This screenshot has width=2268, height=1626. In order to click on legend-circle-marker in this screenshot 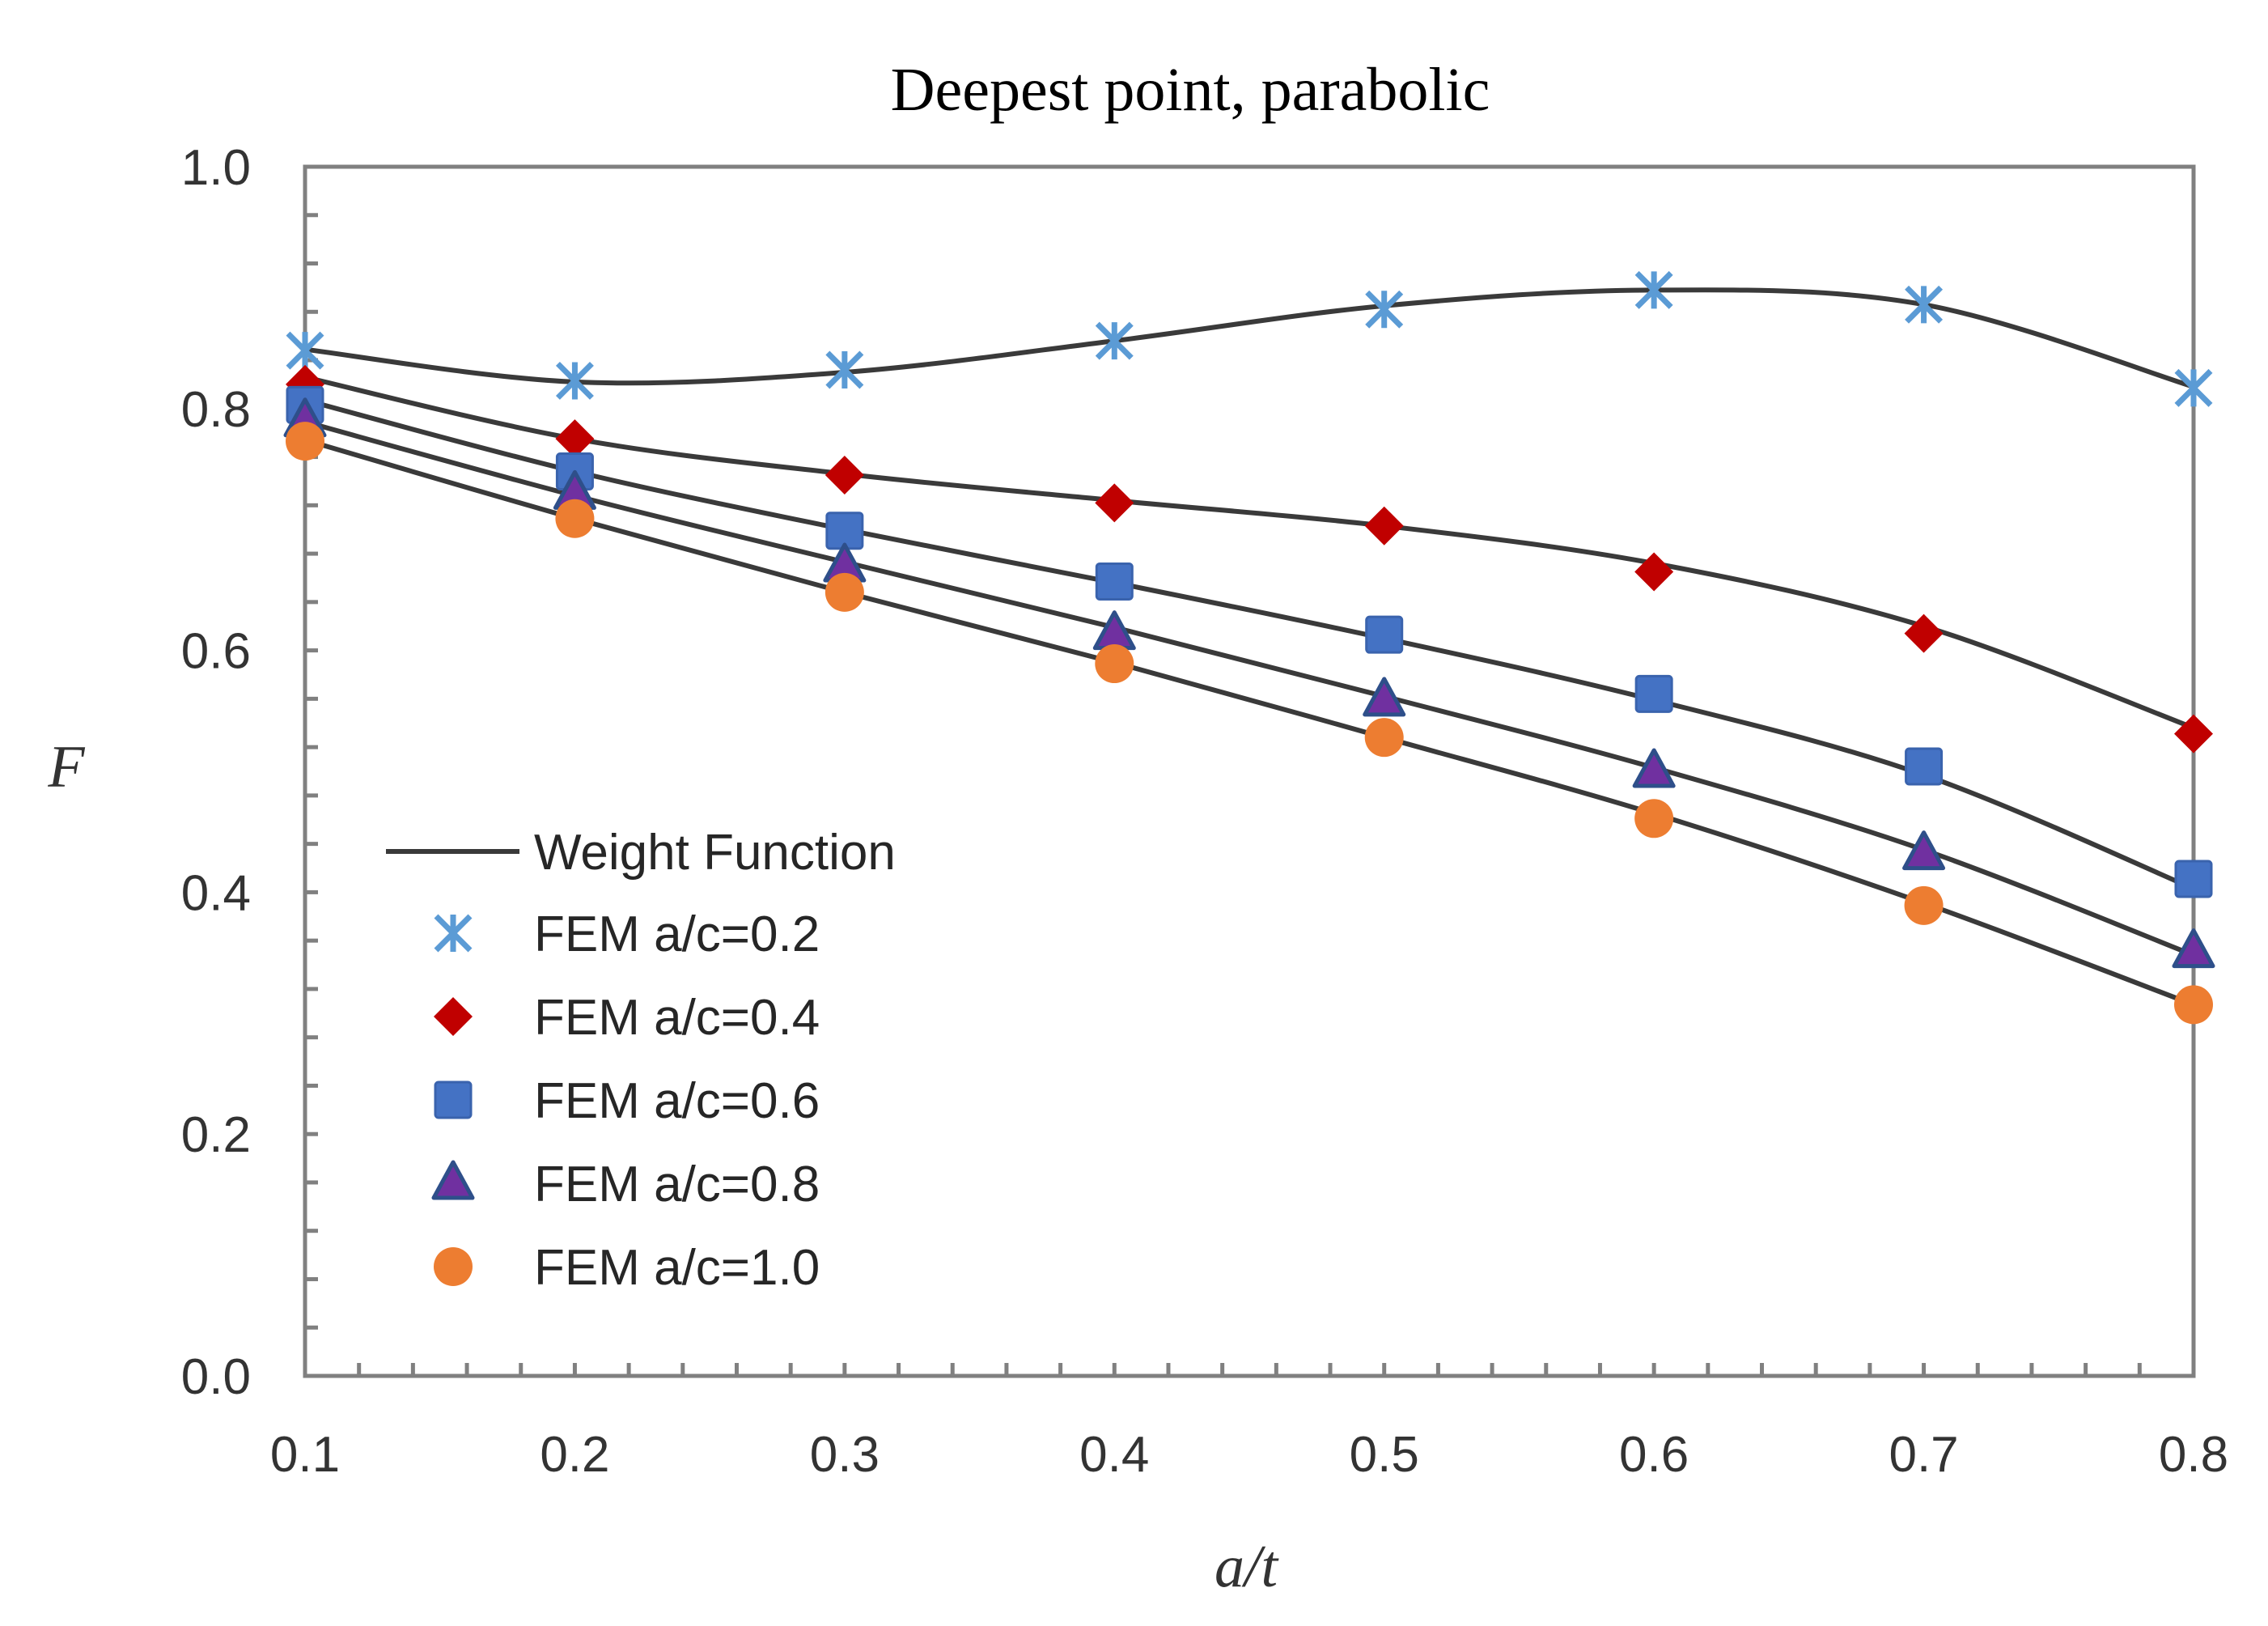, I will do `click(454, 1266)`.